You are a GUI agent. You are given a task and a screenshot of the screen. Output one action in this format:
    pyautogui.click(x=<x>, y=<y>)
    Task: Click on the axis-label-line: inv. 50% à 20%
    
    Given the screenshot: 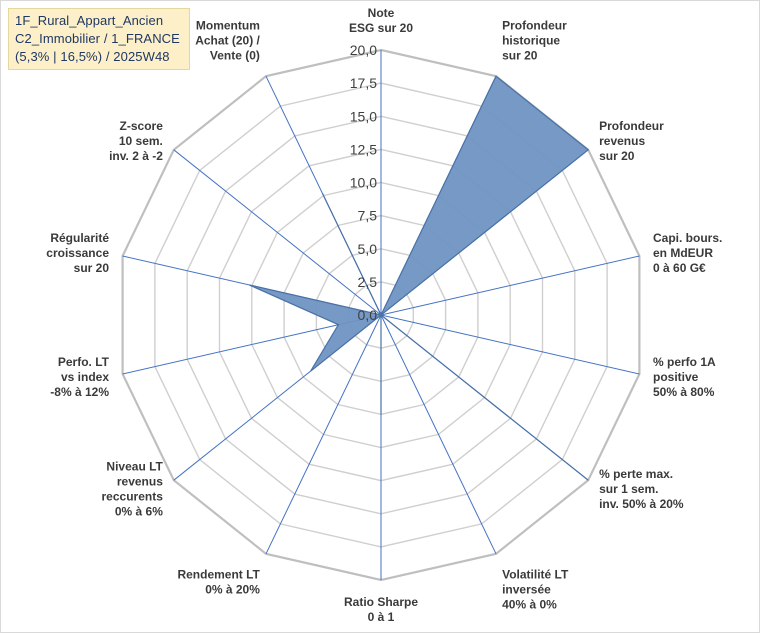 What is the action you would take?
    pyautogui.click(x=641, y=504)
    